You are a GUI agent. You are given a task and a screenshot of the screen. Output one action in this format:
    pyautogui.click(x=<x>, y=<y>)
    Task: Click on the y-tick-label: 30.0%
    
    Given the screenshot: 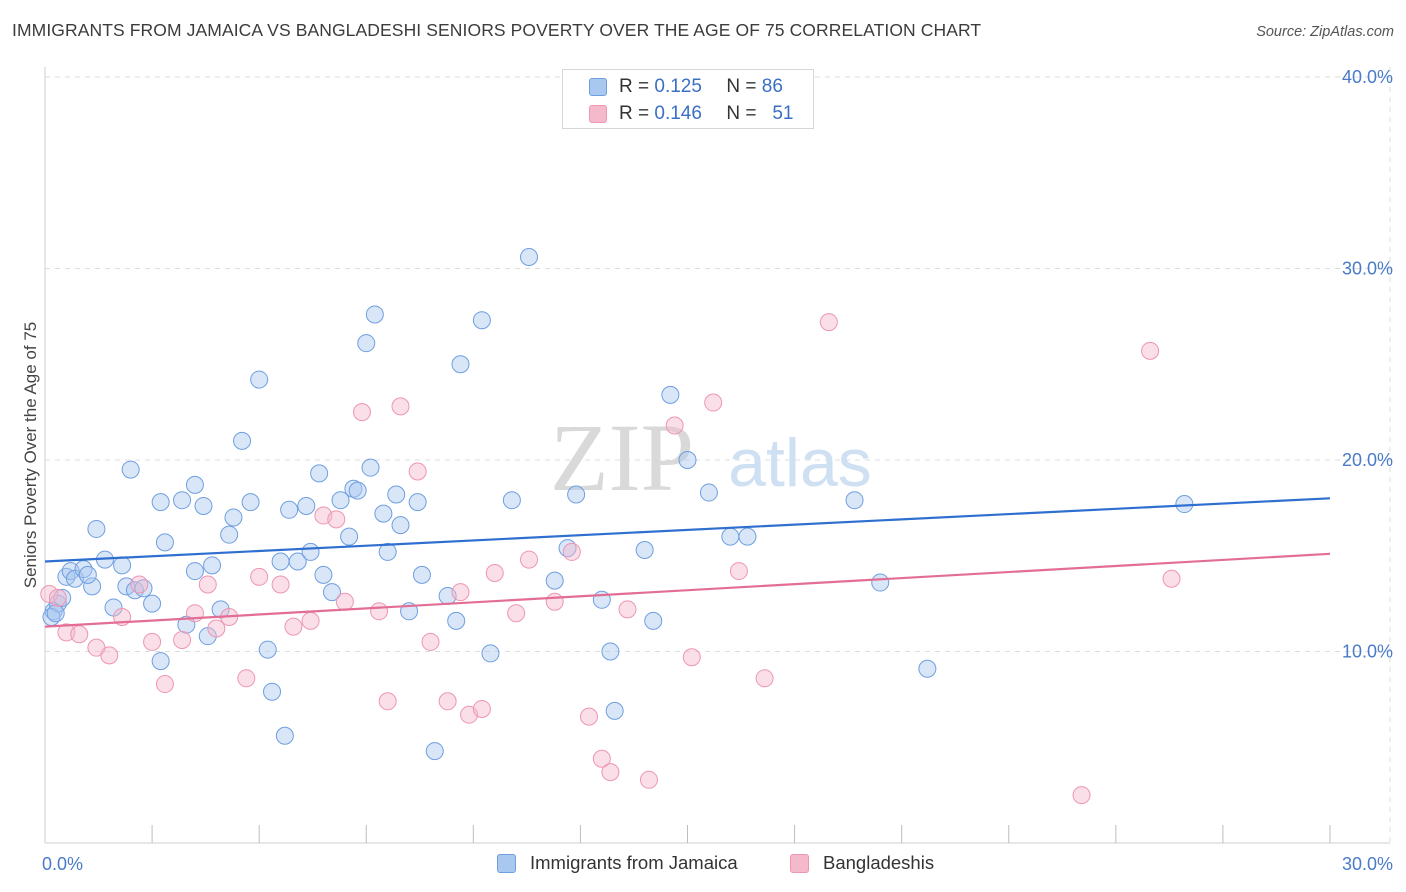 What is the action you would take?
    pyautogui.click(x=1367, y=269)
    